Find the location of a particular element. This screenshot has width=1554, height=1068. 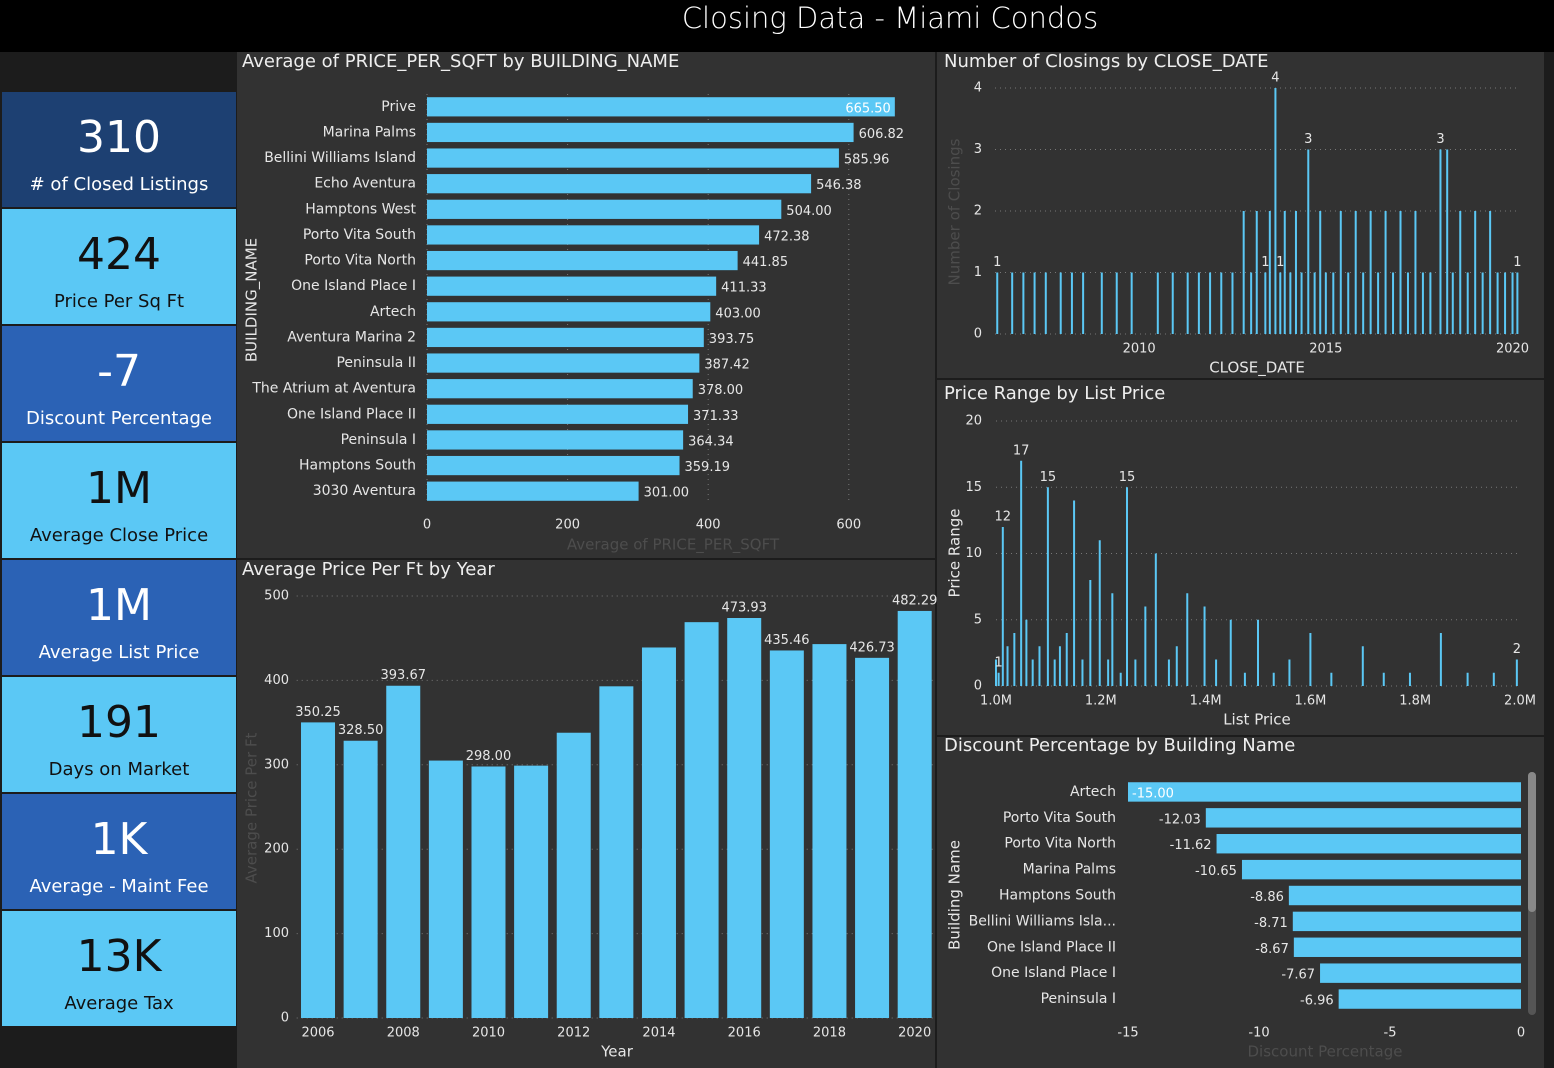

y-tick-label: 1 is located at coordinates (978, 272).